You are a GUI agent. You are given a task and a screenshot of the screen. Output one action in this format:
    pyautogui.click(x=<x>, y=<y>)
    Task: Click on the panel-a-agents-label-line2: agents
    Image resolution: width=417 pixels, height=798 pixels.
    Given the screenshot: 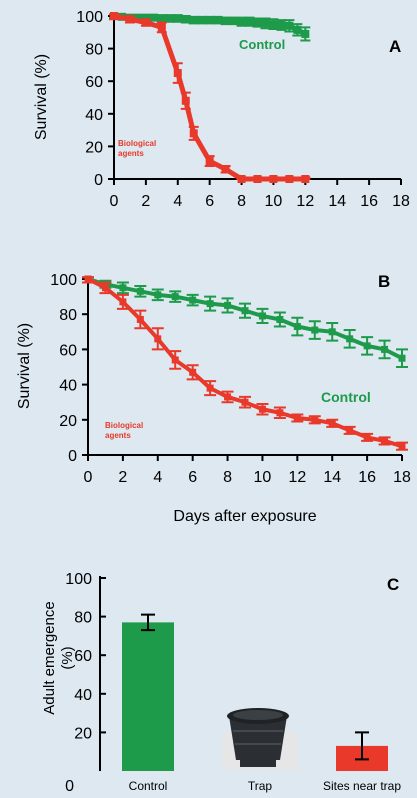 What is the action you would take?
    pyautogui.click(x=131, y=153)
    